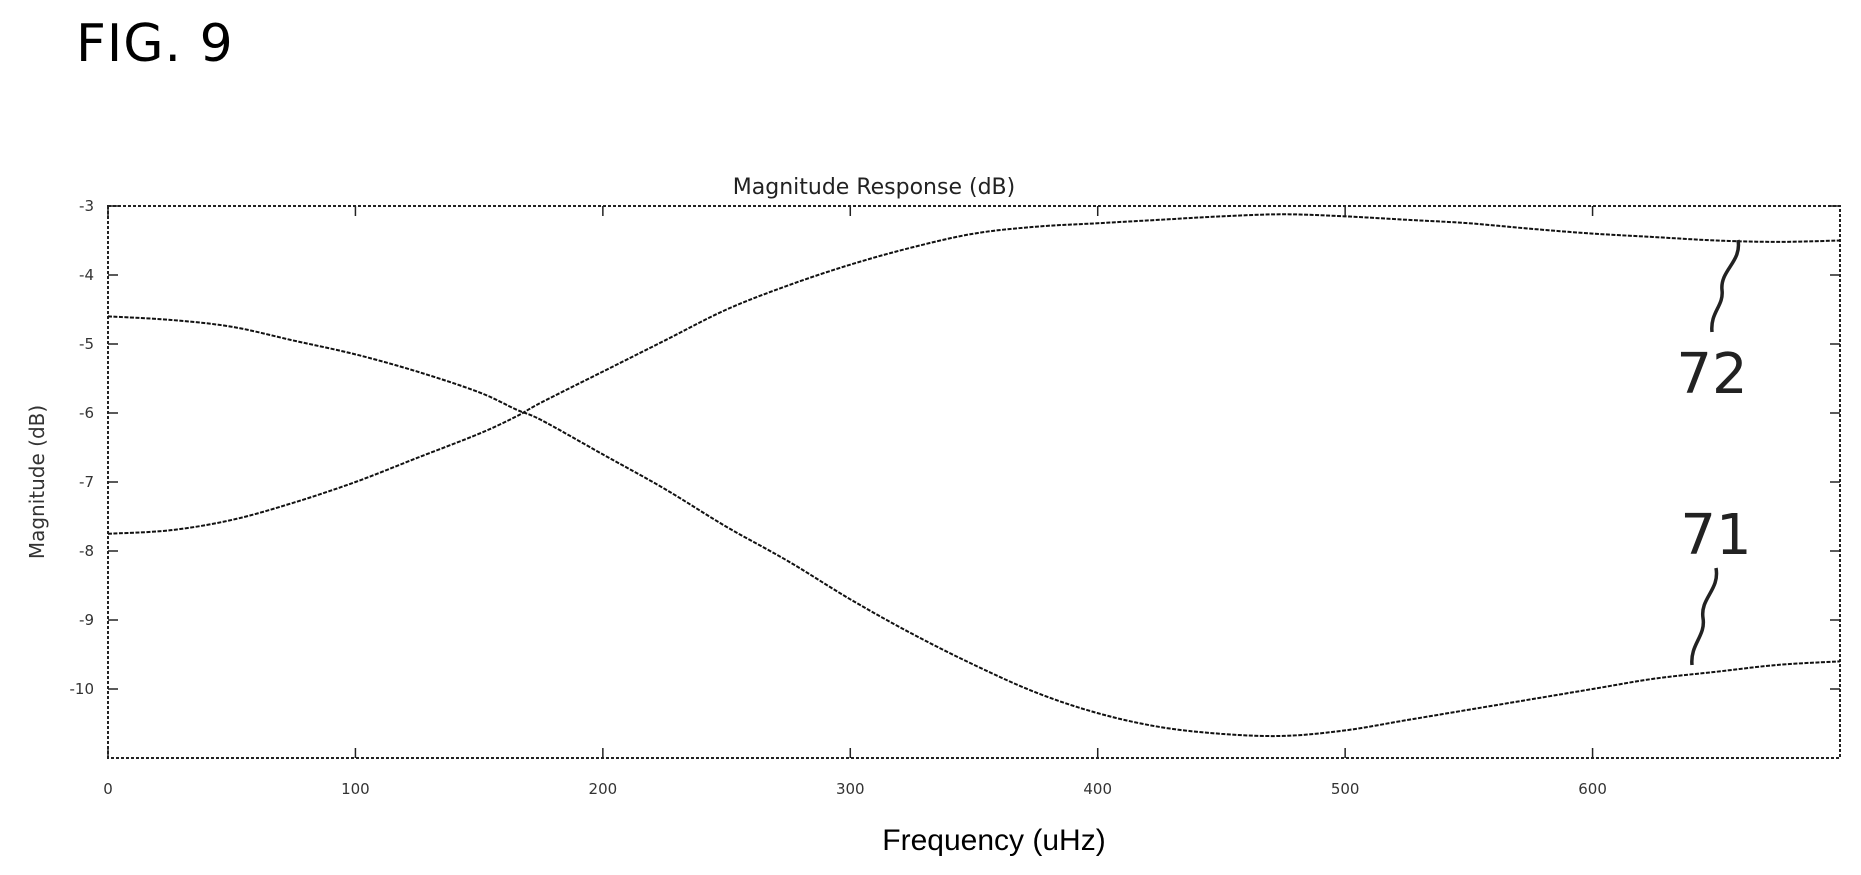 This screenshot has width=1861, height=875. Describe the element at coordinates (37, 482) in the screenshot. I see `y-axis-label: Magnitude (dB)` at that location.